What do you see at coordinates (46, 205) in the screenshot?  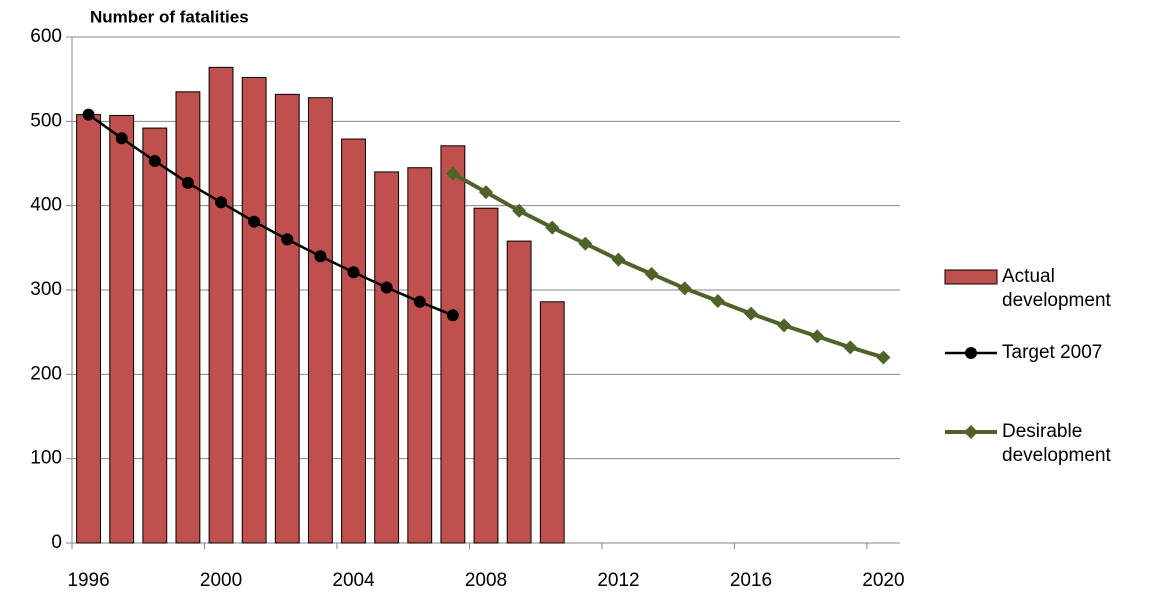 I see `y-tick-label: 400` at bounding box center [46, 205].